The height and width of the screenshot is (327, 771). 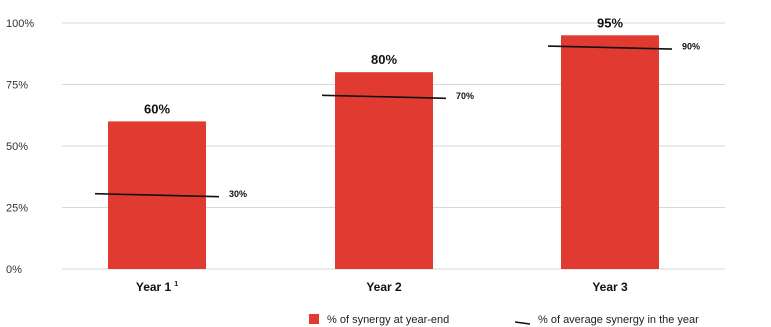 What do you see at coordinates (176, 284) in the screenshot?
I see `category-footnote: 1` at bounding box center [176, 284].